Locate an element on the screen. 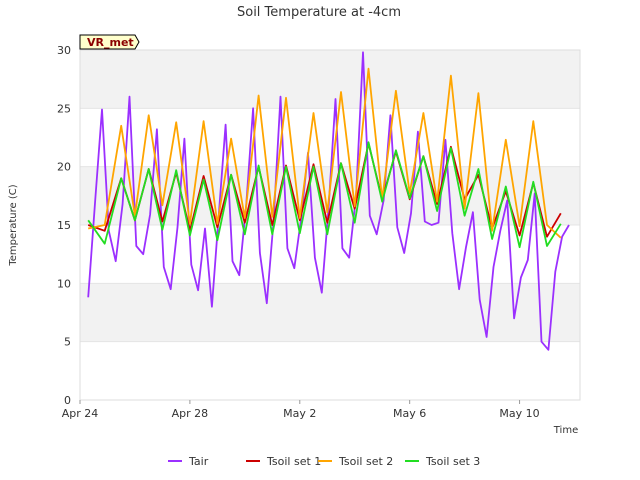  legend: Tair Tsoil set 1 Tsoil set 2 Tsoil set 3 is located at coordinates (324, 461).